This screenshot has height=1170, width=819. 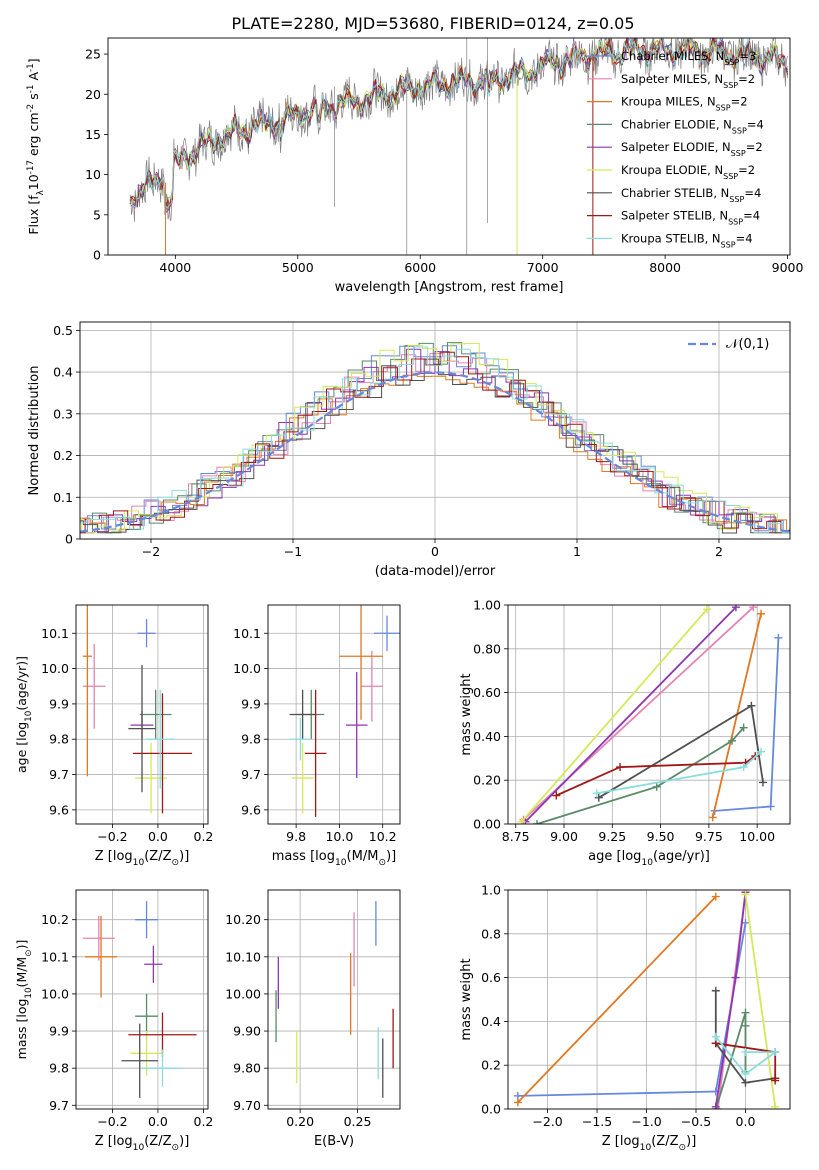 I want to click on legend-label: Kroupa ELODIE, NSSP=2, so click(x=688, y=172).